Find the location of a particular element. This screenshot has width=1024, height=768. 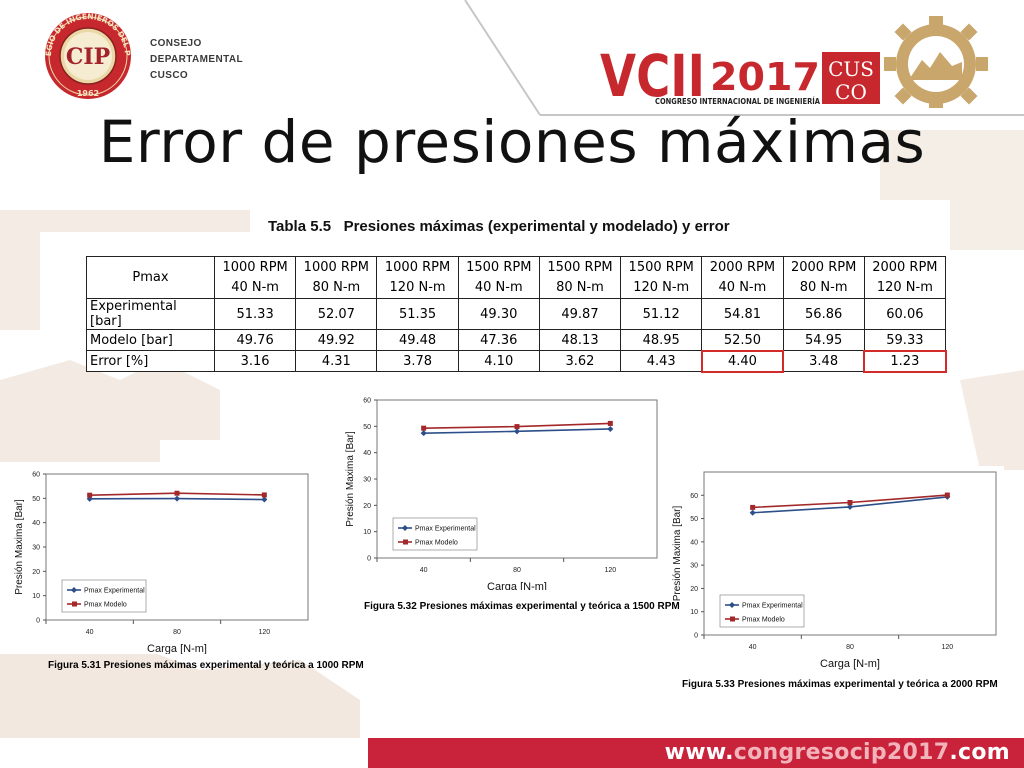

table-cell: 4.31 is located at coordinates (336, 361).